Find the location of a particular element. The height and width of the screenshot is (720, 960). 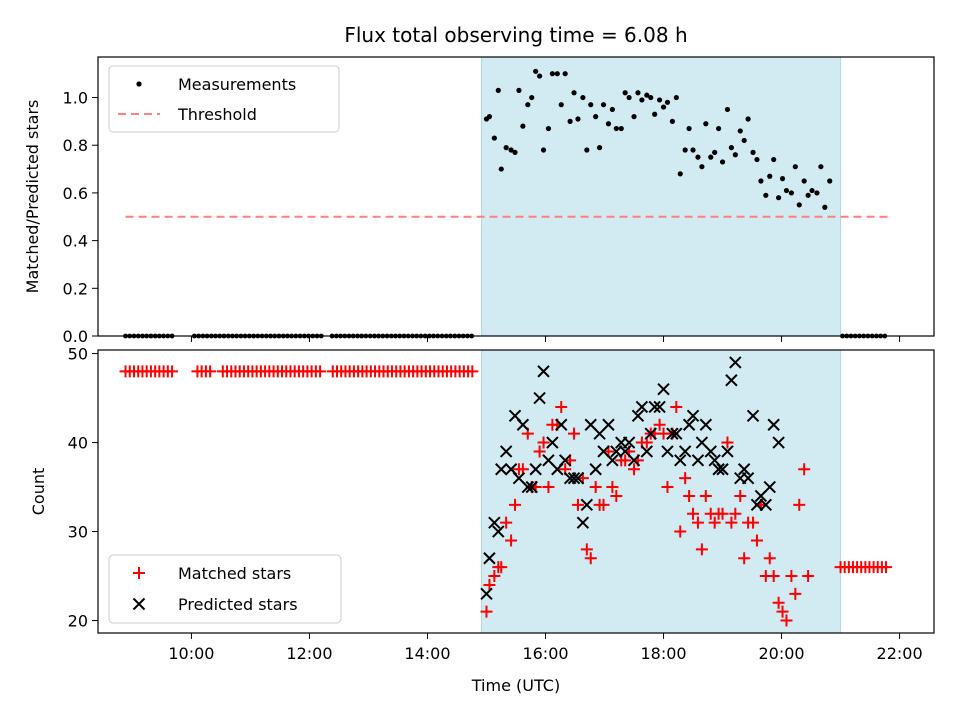

x-tick-label: 12:00 is located at coordinates (309, 653).